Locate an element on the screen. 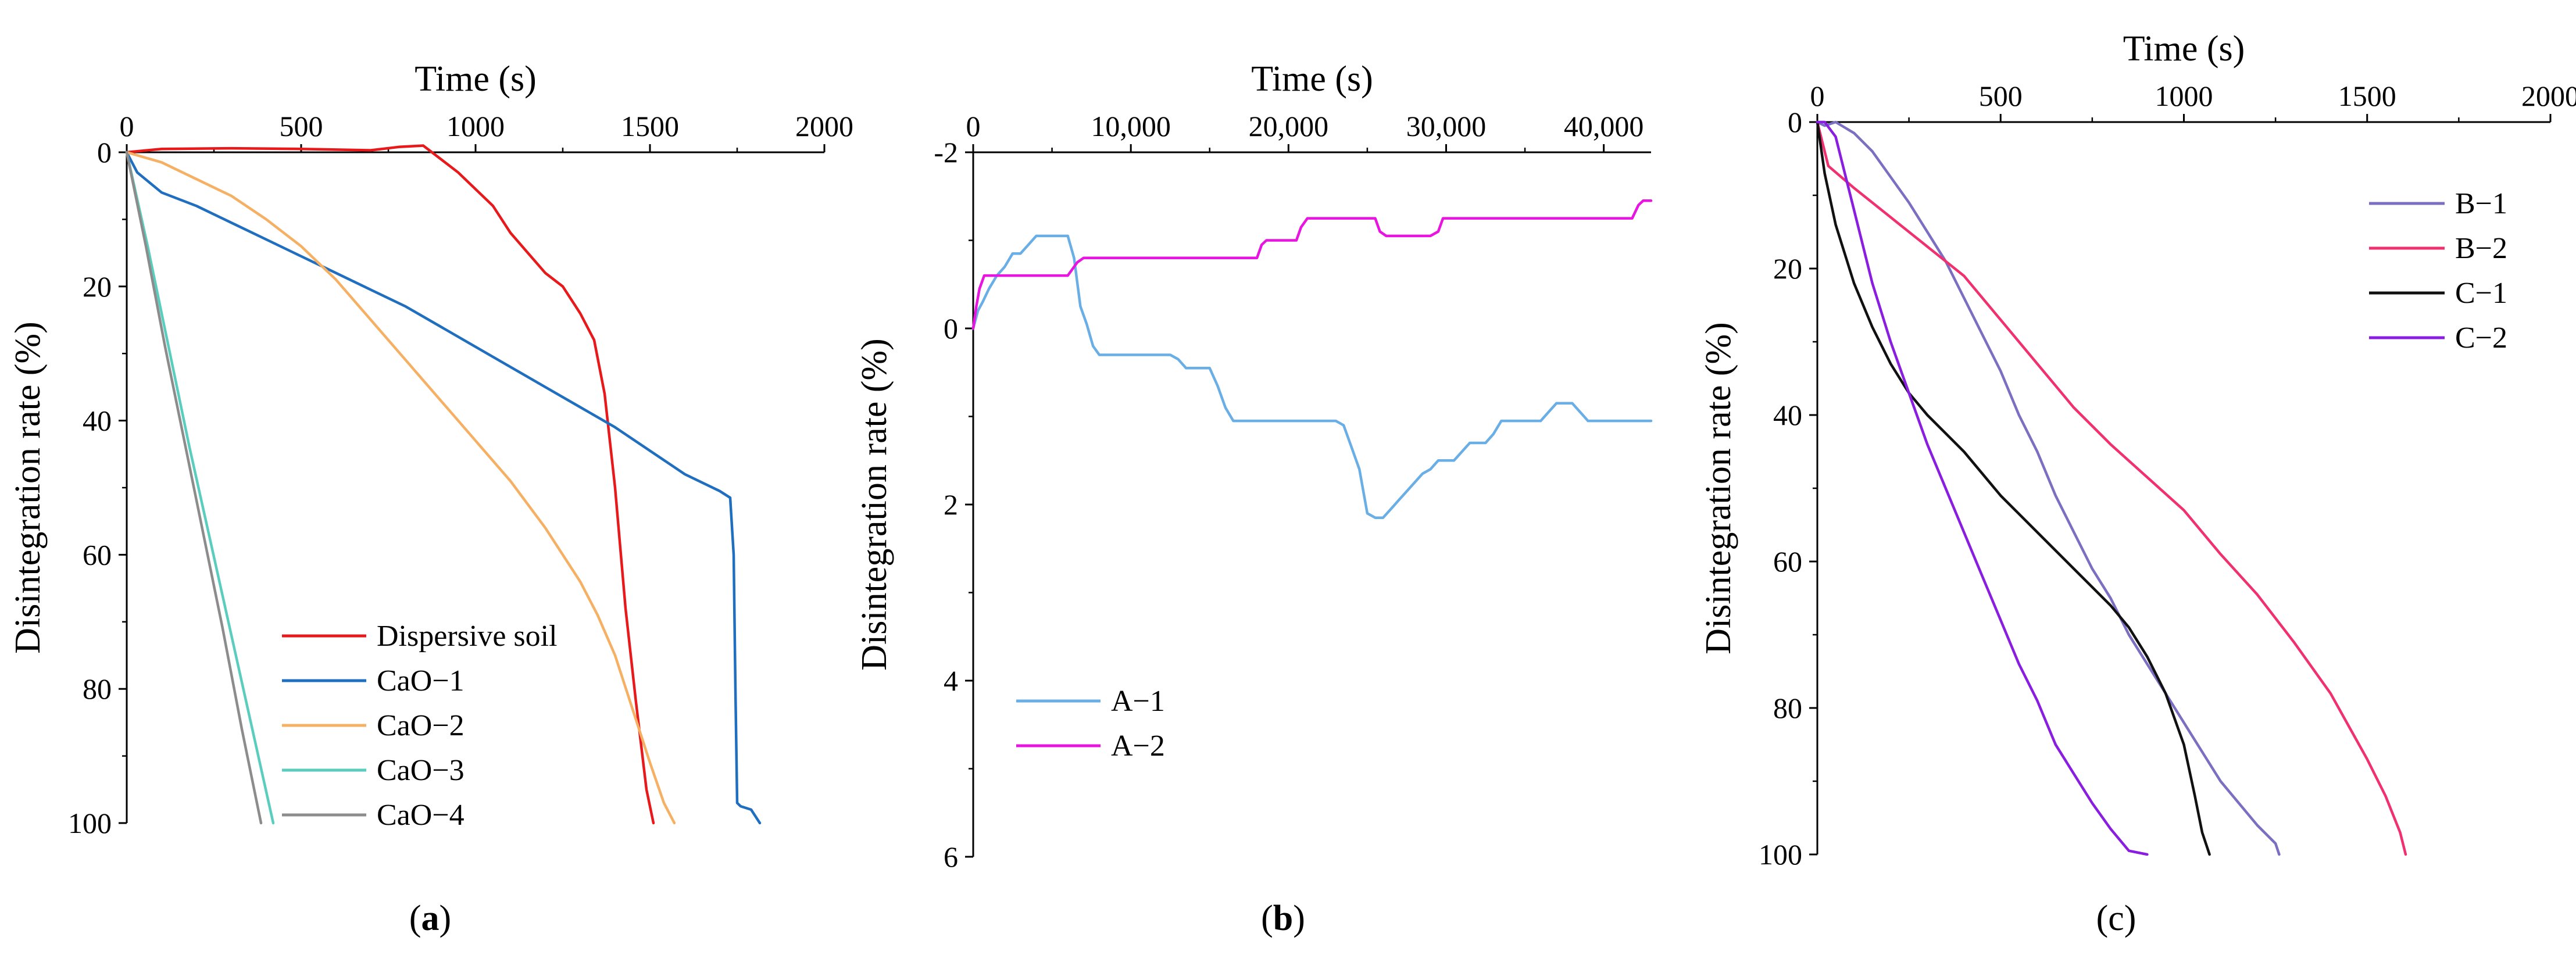 Image resolution: width=2576 pixels, height=955 pixels. panel-label: (c) is located at coordinates (2116, 918).